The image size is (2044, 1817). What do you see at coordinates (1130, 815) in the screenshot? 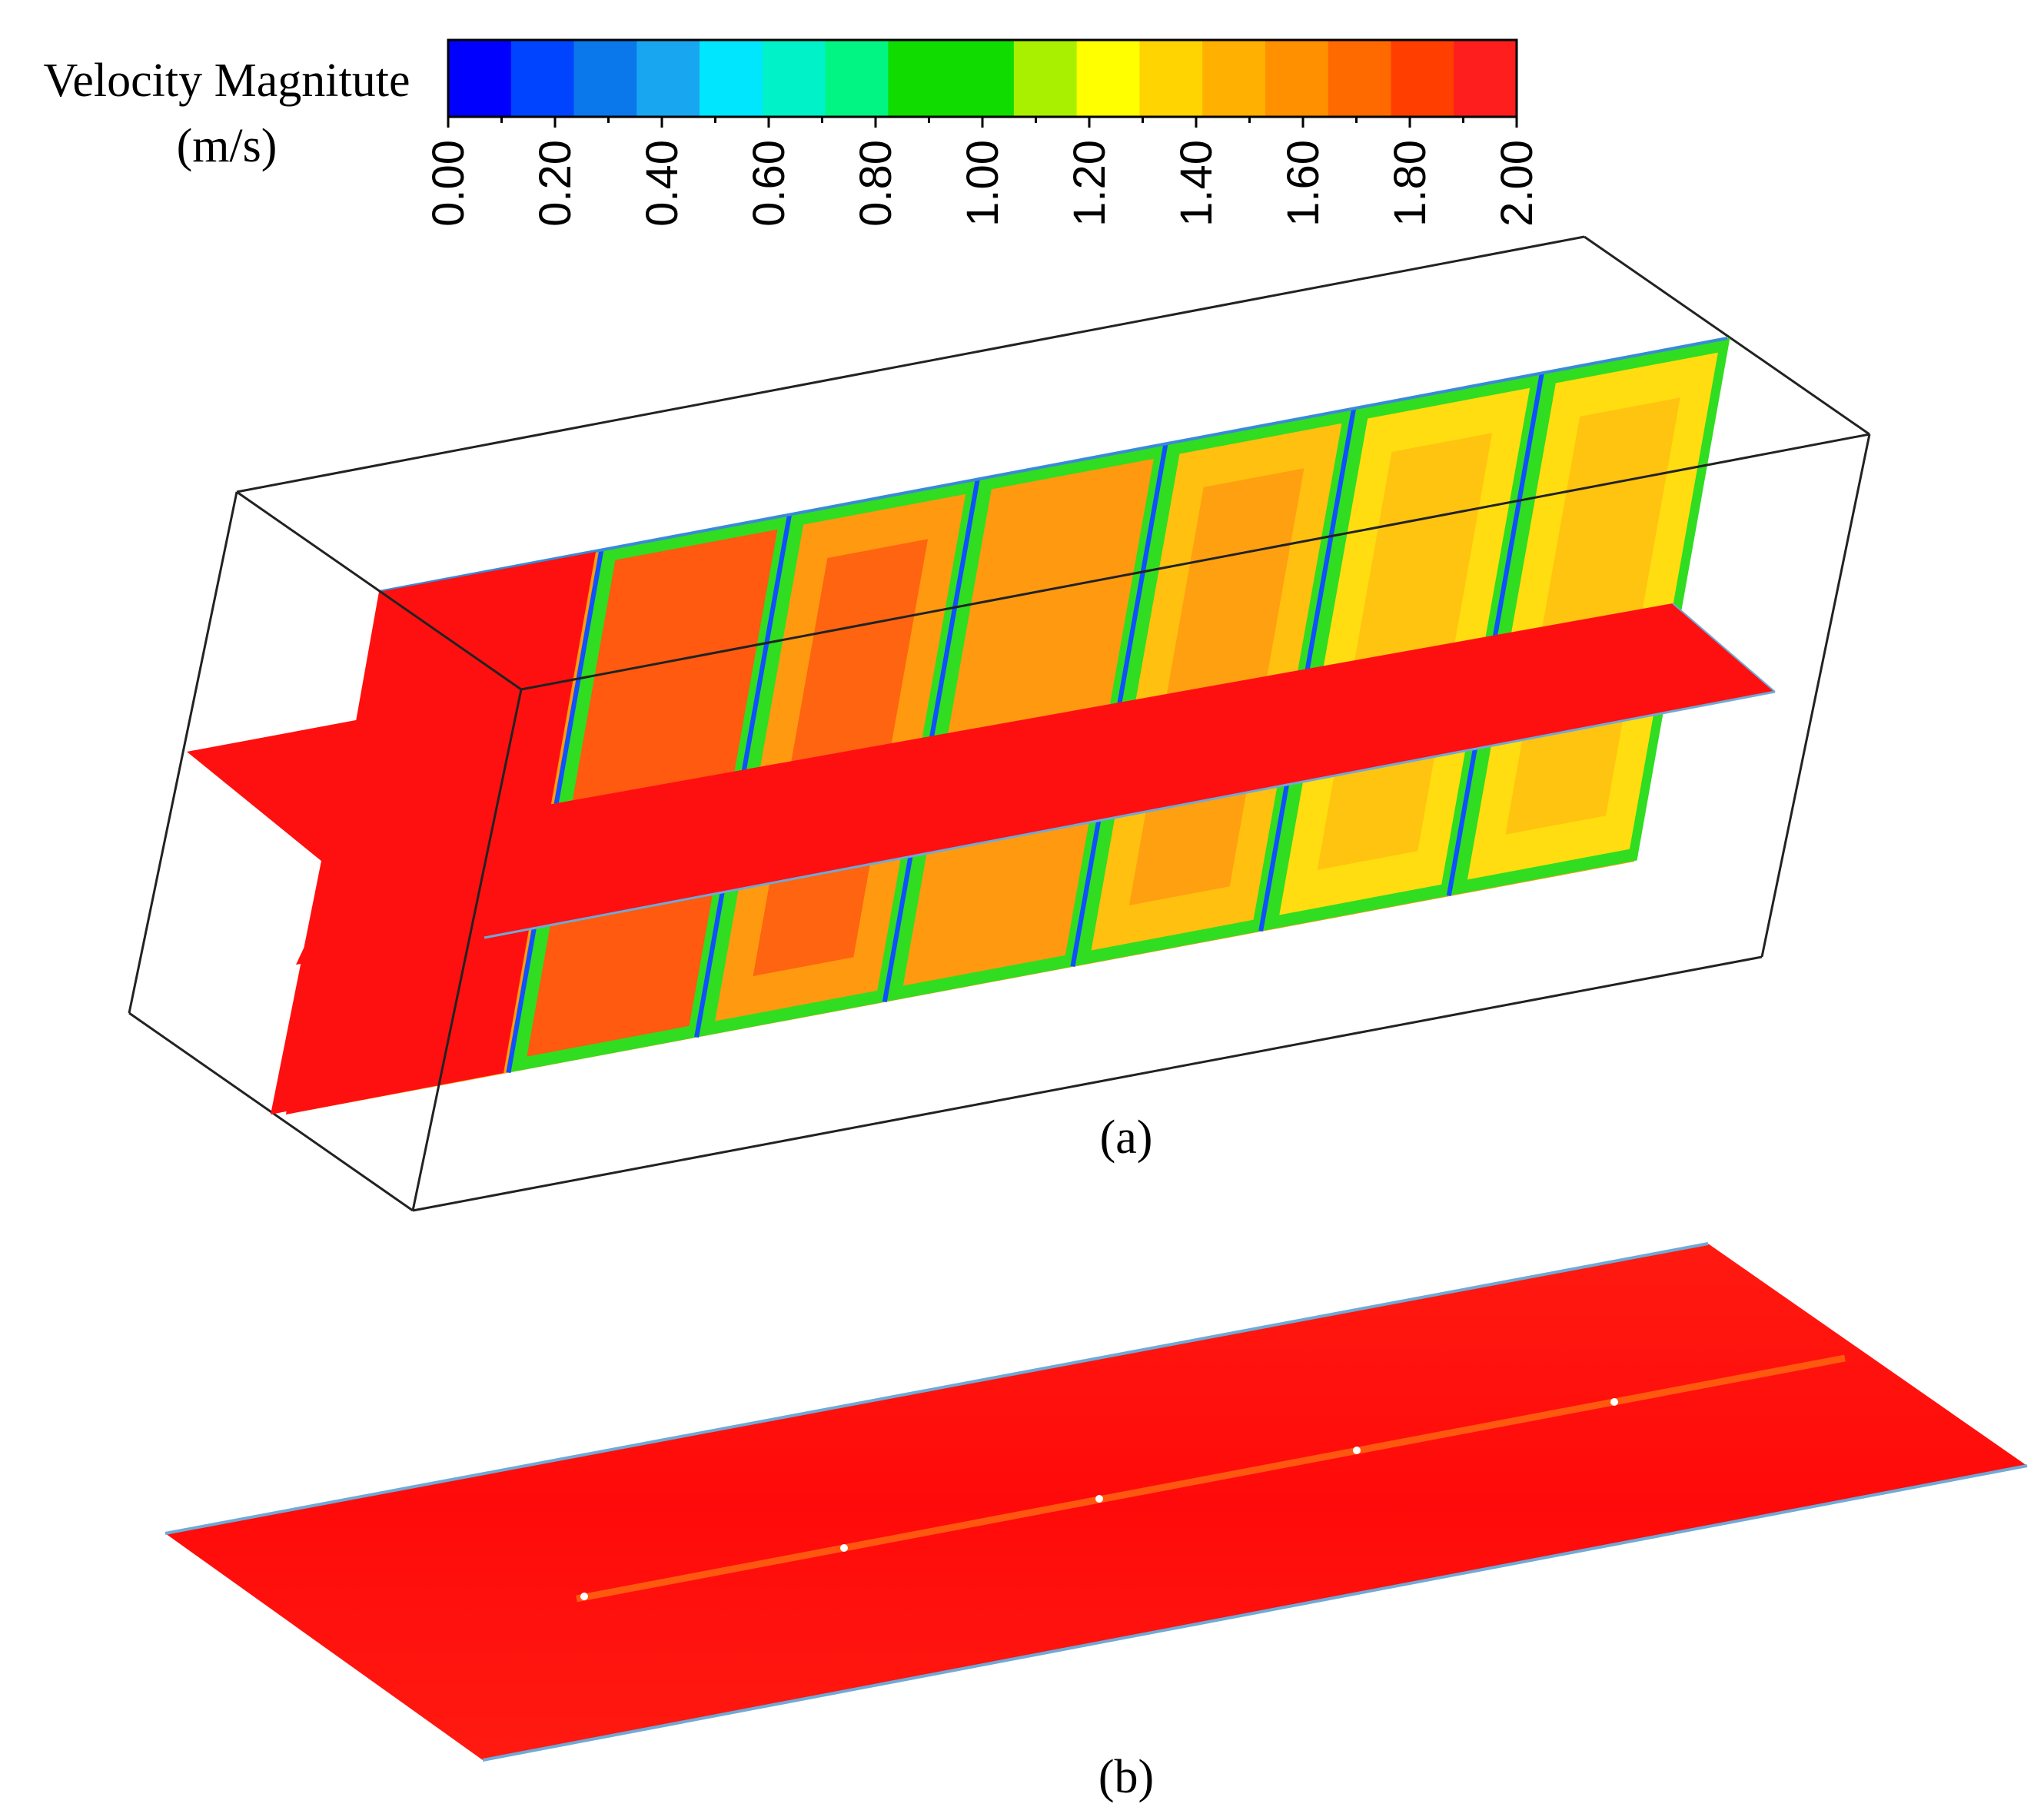
I see `horizontal-plane-edge` at bounding box center [1130, 815].